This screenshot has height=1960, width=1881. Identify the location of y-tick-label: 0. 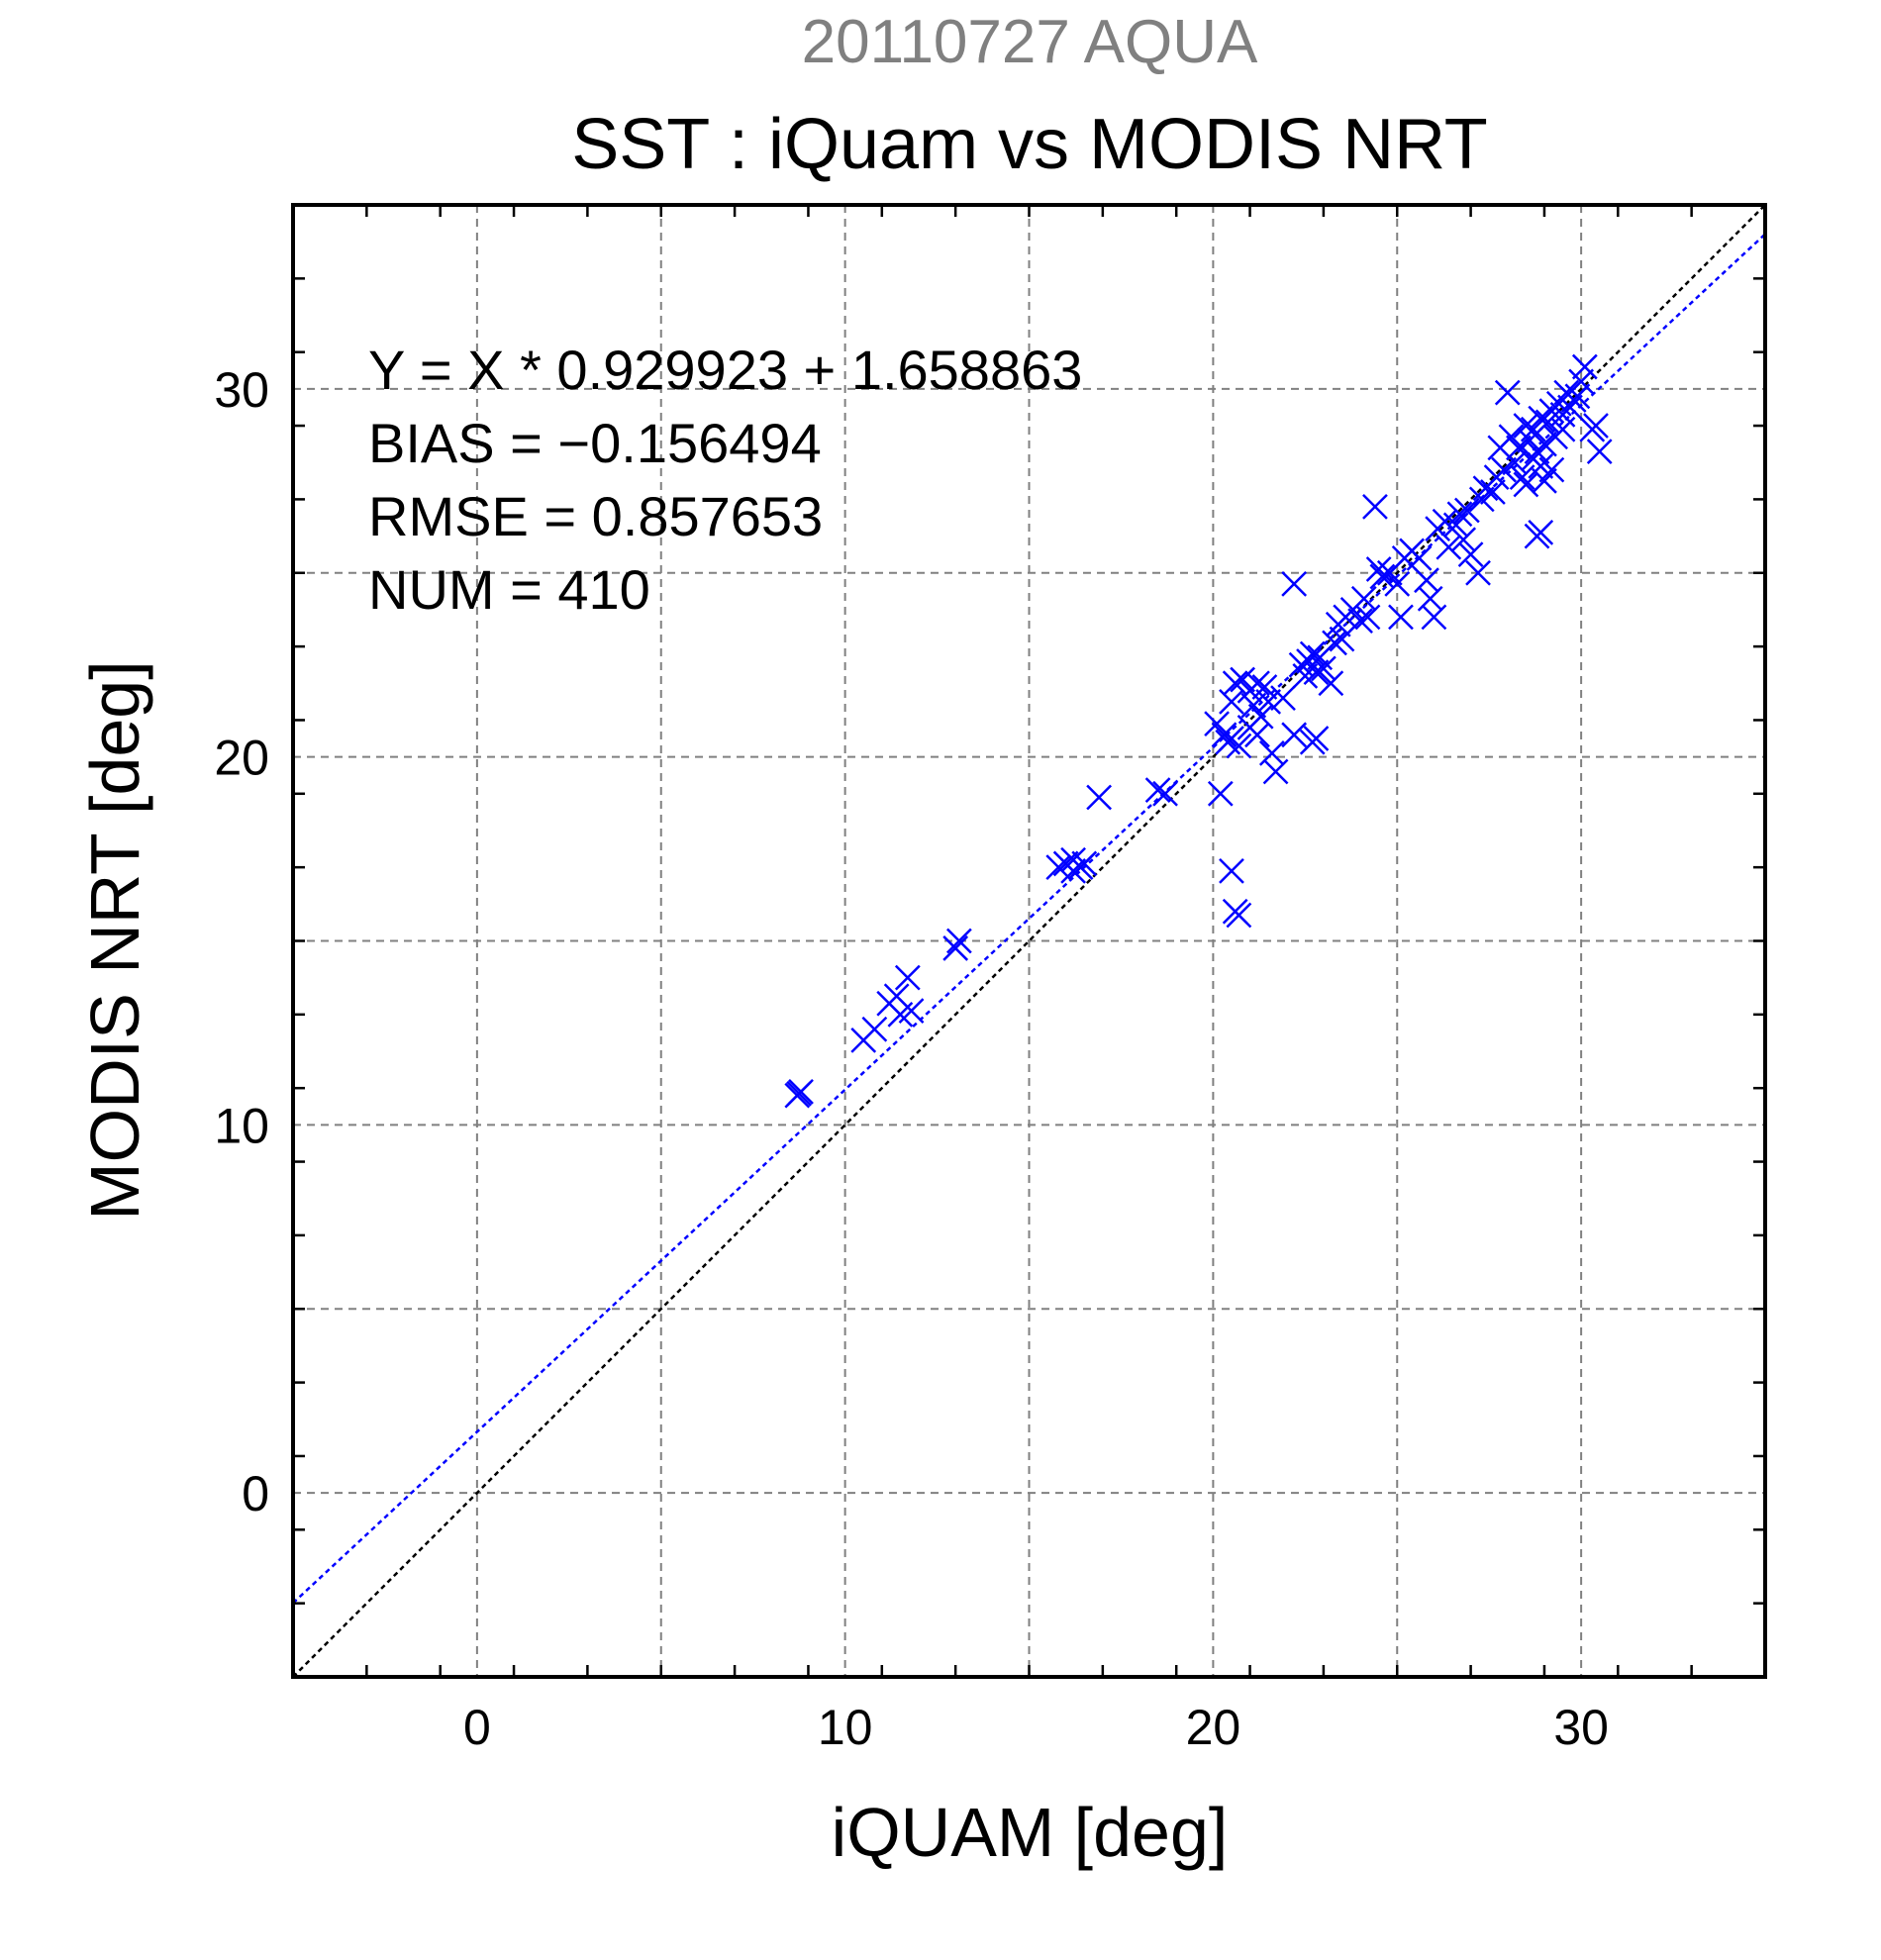
(255, 1493).